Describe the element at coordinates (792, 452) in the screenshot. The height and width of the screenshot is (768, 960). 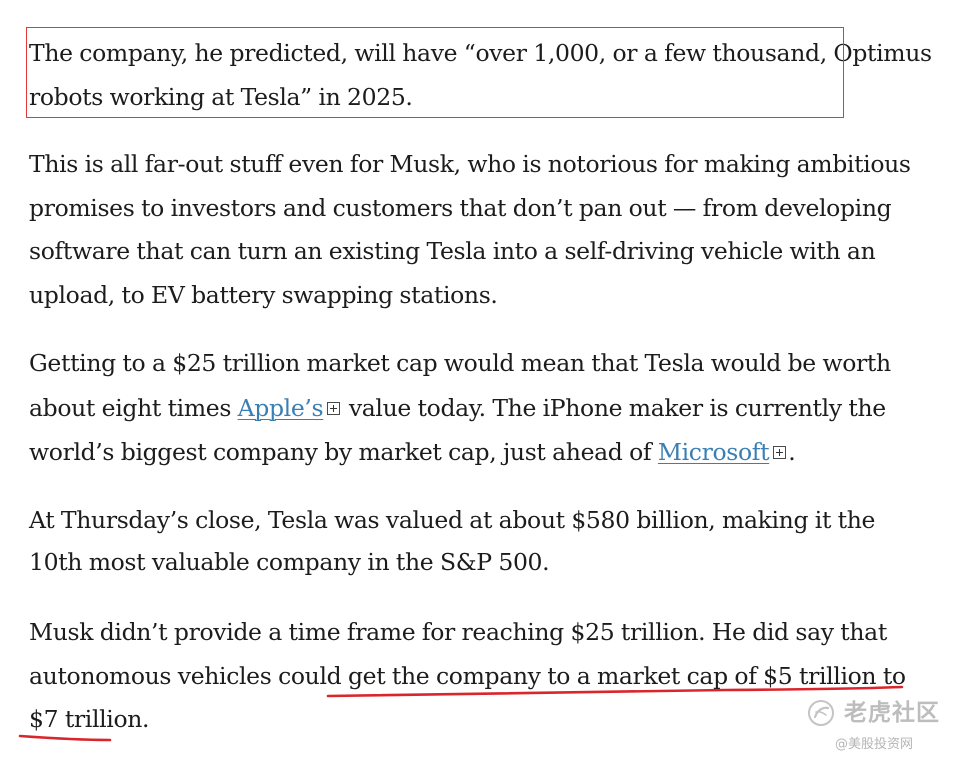
I see `p3-text-after: .` at that location.